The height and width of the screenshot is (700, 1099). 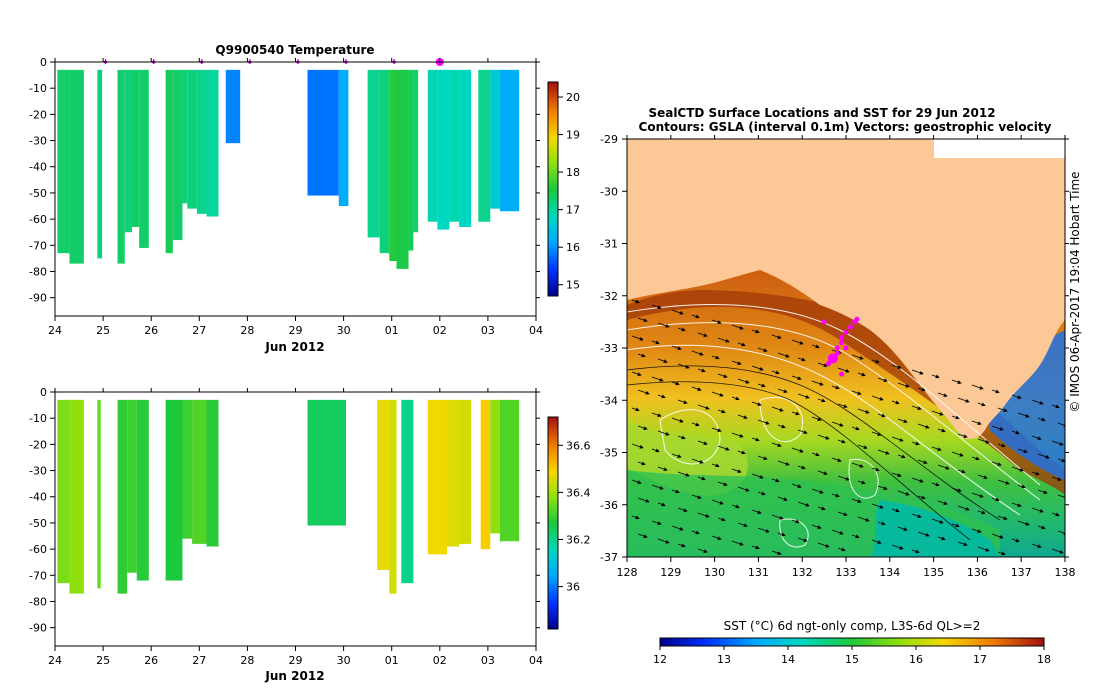 What do you see at coordinates (553, 189) in the screenshot?
I see `temperature-colorbar` at bounding box center [553, 189].